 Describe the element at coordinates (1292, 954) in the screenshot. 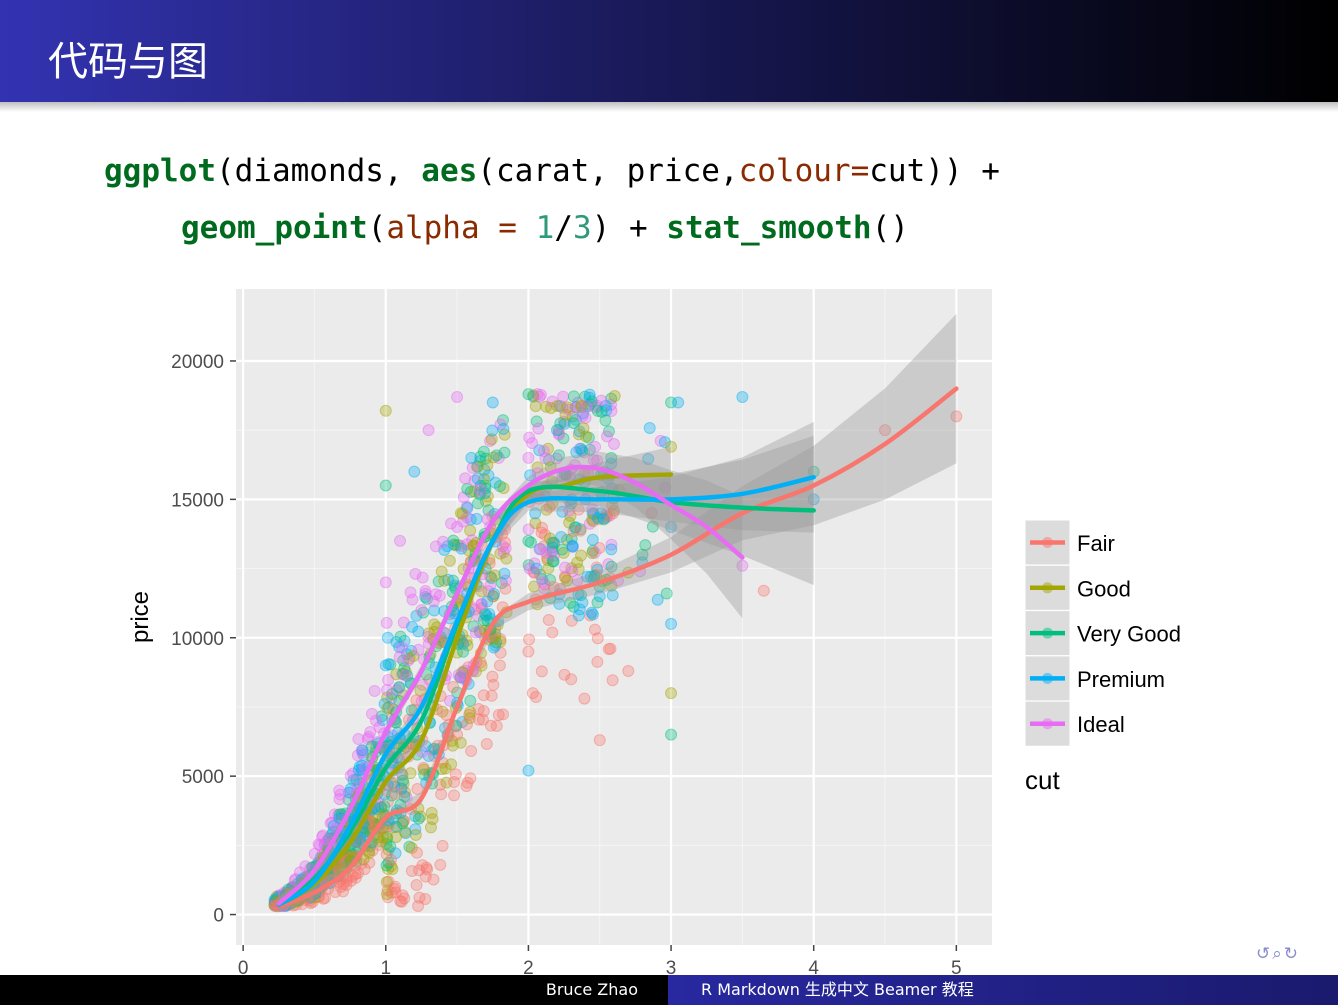

I see `return-icon: ↻` at that location.